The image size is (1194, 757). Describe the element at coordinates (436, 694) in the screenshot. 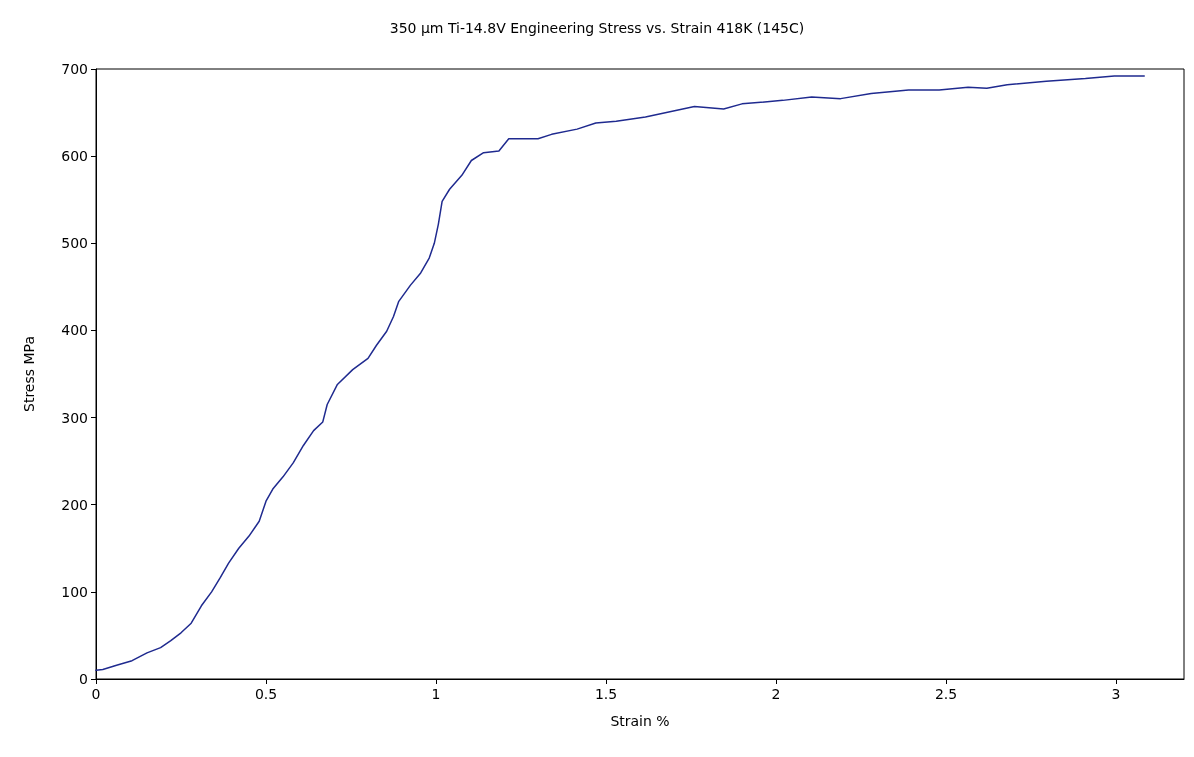

I see `x-tick-label: 1` at that location.